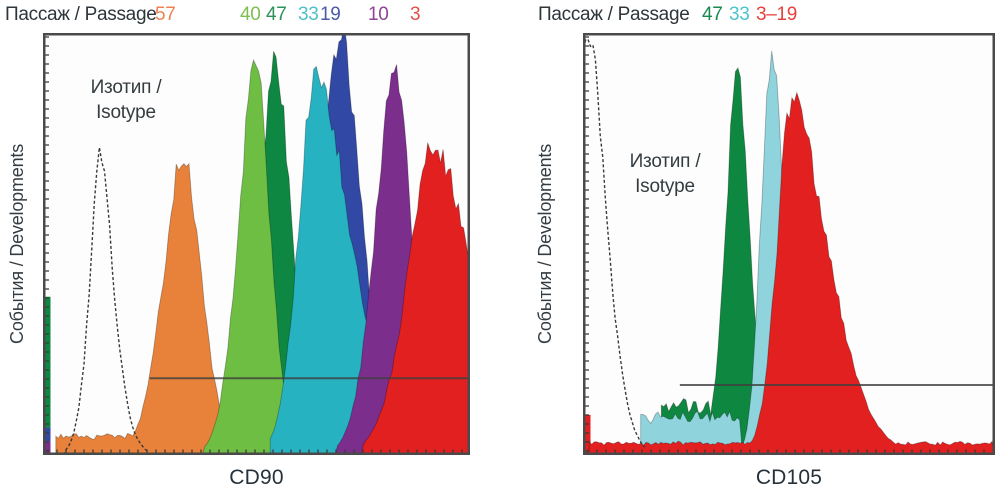  What do you see at coordinates (777, 14) in the screenshot?
I see `legend-passage-3-19: 3–19` at bounding box center [777, 14].